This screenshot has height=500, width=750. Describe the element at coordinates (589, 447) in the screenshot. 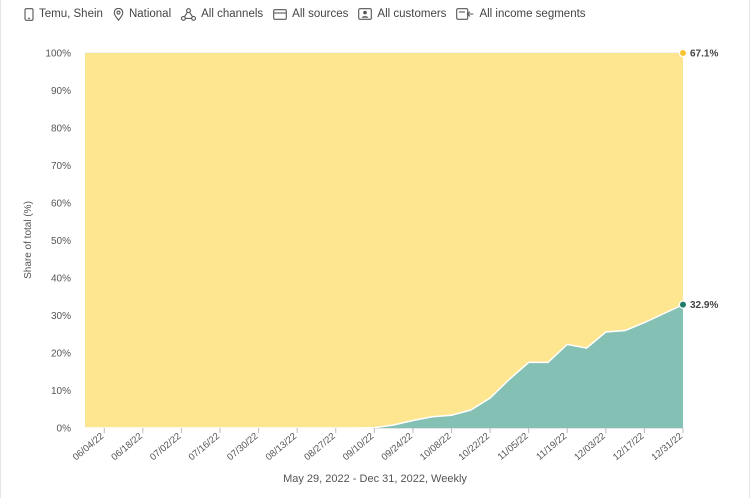

I see `x-tick-label: 12/03/22` at that location.